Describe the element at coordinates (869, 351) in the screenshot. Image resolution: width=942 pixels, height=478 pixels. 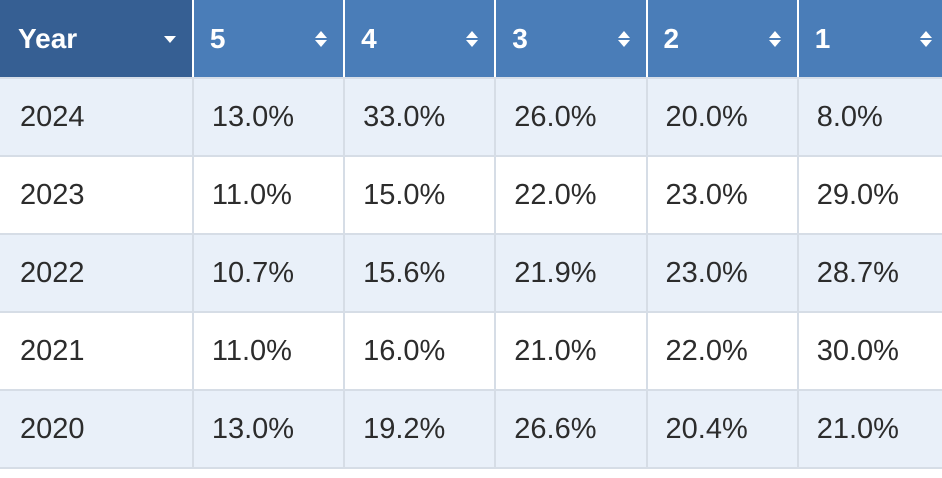
I see `percent-cell: 30.0%` at that location.